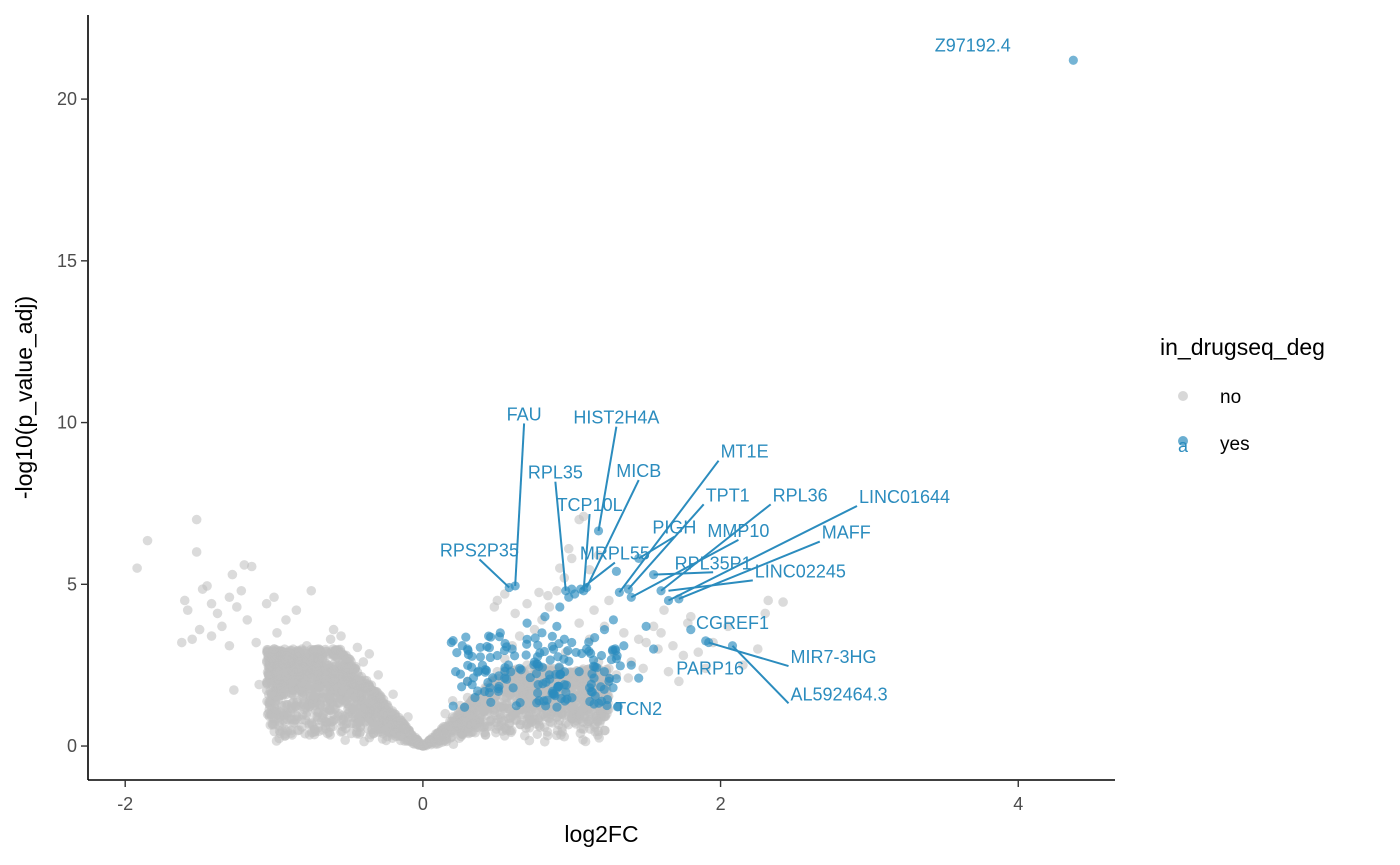 The image size is (1400, 865). I want to click on gene-label: RPL35, so click(555, 473).